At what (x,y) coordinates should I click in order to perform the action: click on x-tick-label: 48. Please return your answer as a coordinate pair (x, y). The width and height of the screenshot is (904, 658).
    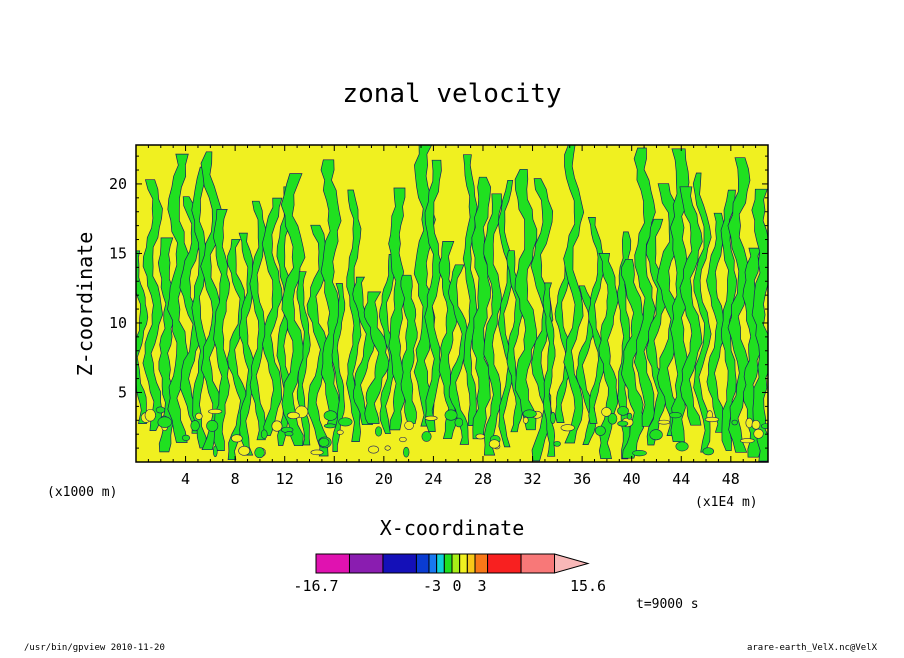
    Looking at the image, I should click on (731, 479).